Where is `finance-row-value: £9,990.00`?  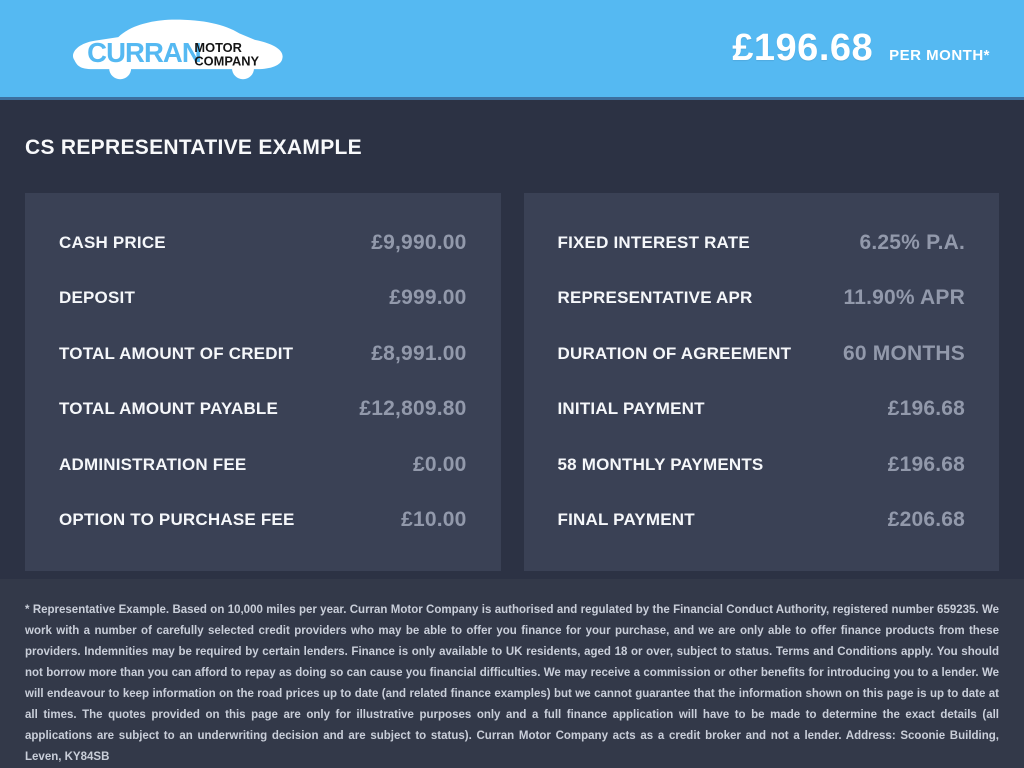
finance-row-value: £9,990.00 is located at coordinates (419, 242).